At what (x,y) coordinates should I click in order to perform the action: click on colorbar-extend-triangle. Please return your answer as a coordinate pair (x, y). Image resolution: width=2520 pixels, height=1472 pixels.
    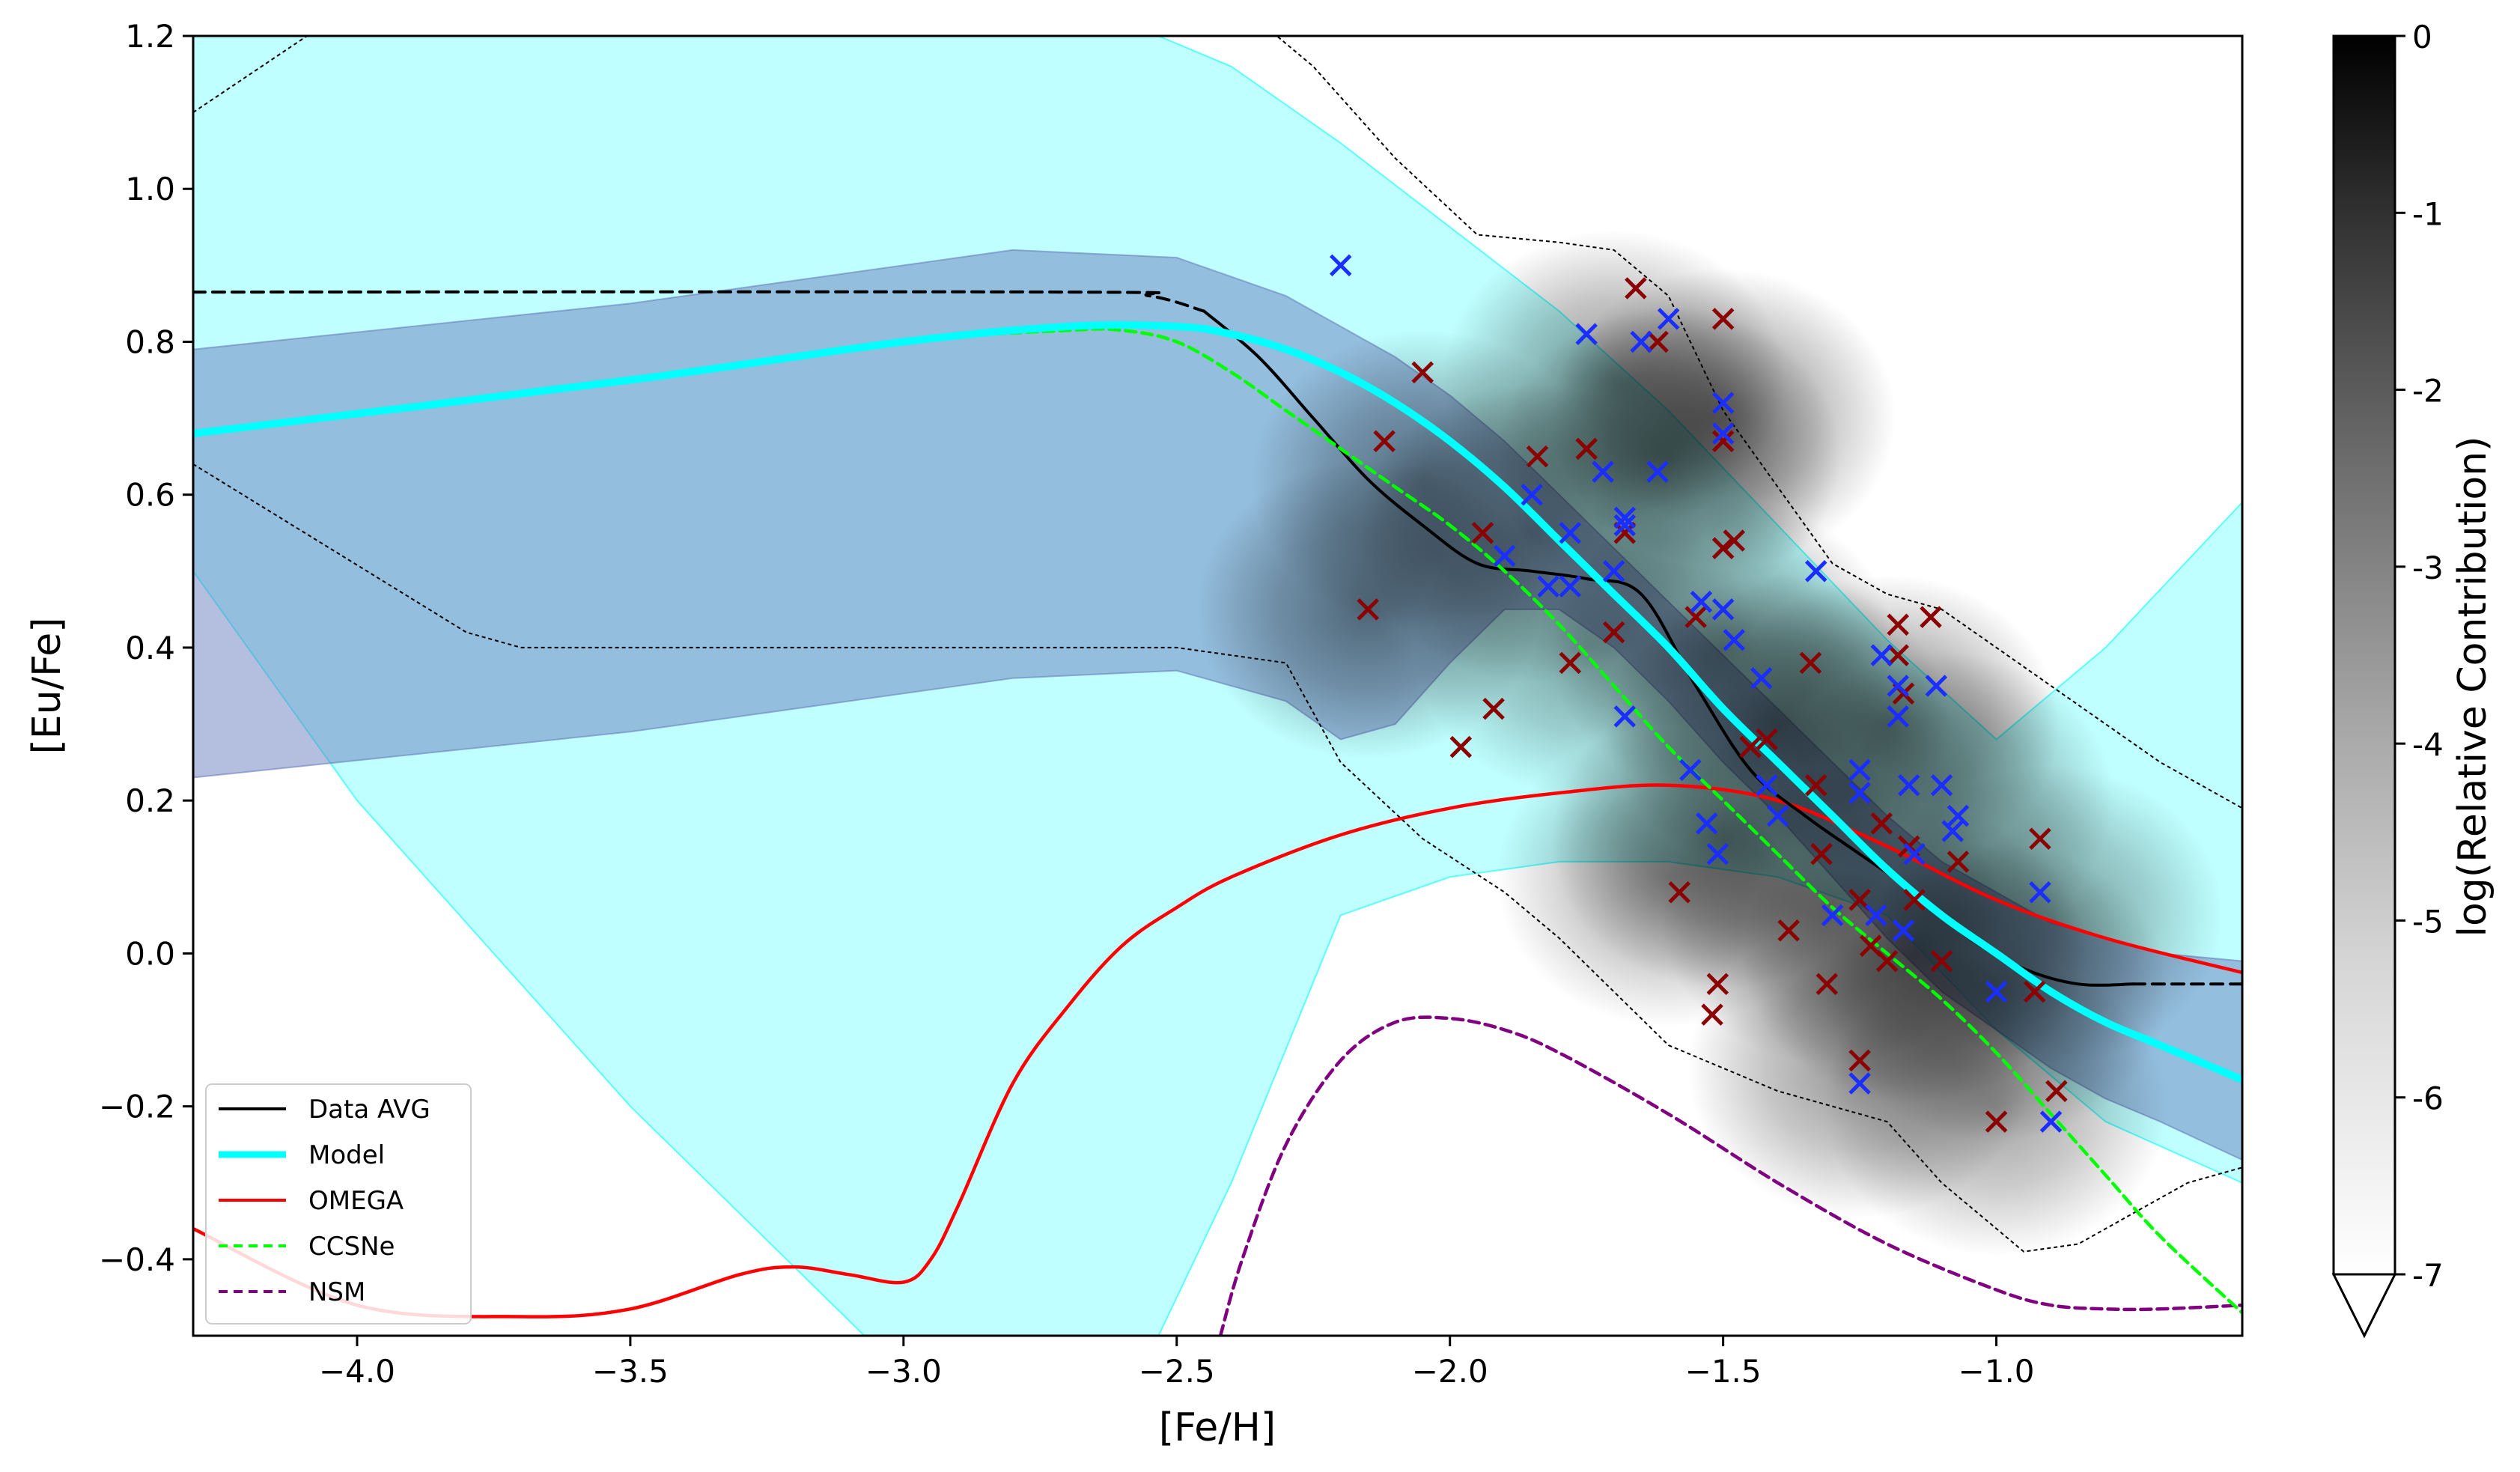
    Looking at the image, I should click on (2364, 1306).